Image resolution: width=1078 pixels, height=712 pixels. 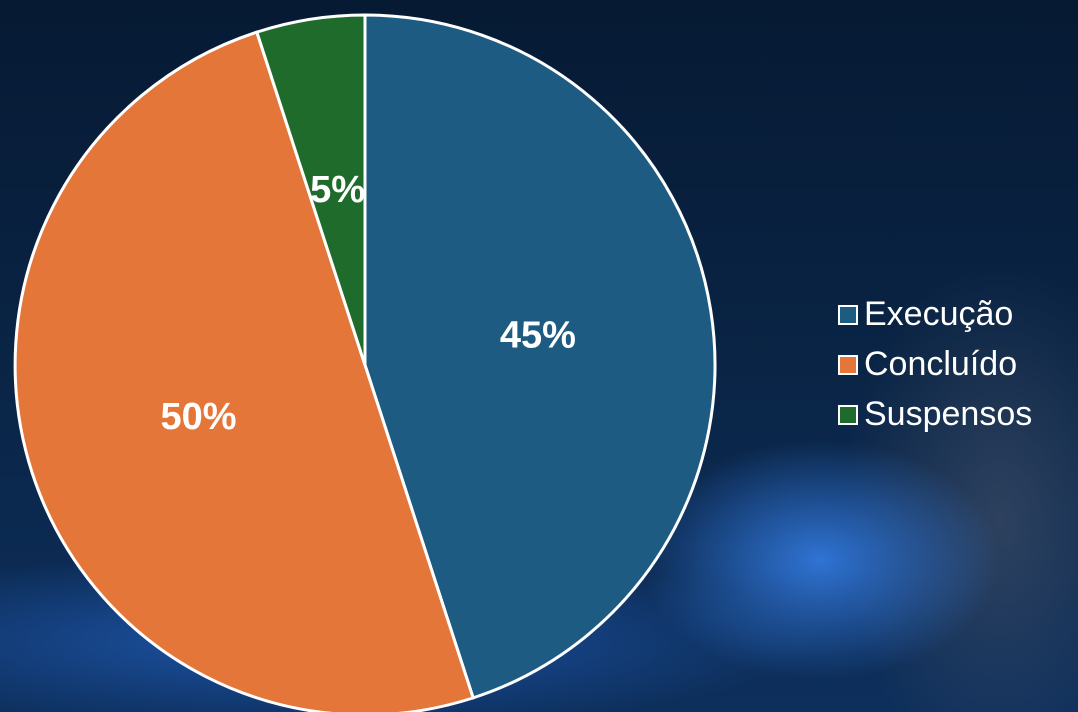 I want to click on legend-label: Execução, so click(x=938, y=314).